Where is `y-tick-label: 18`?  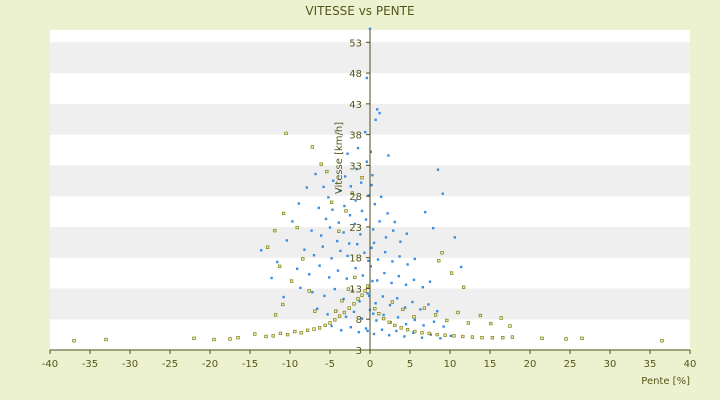
y-tick-label: 18 is located at coordinates (355, 259).